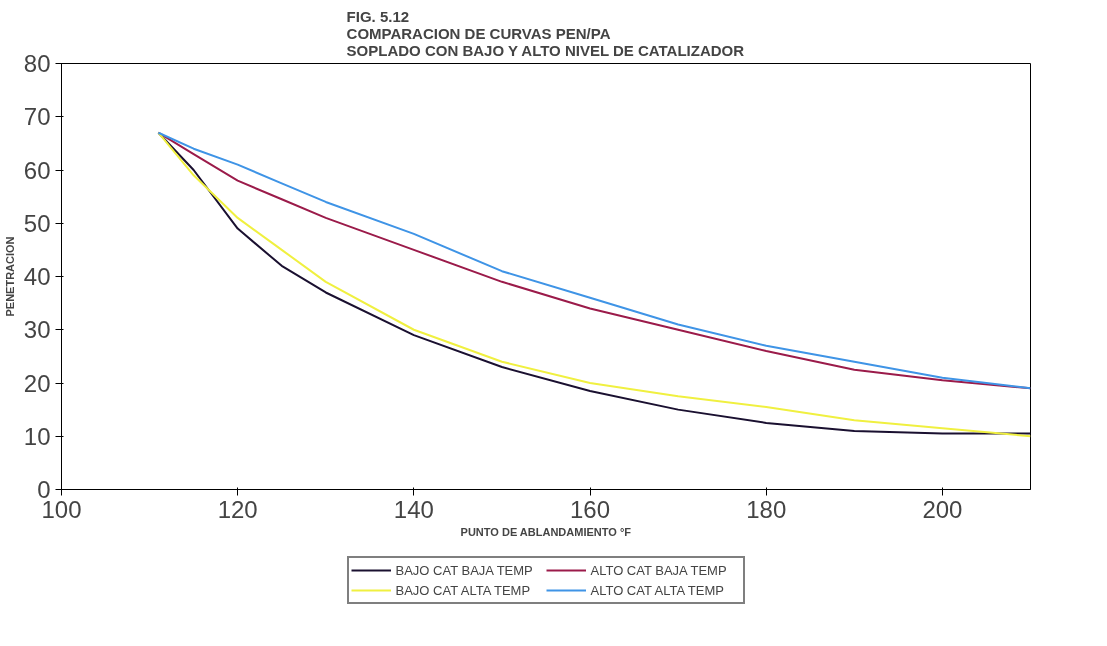  Describe the element at coordinates (37, 276) in the screenshot. I see `y-tick-label: 40` at that location.